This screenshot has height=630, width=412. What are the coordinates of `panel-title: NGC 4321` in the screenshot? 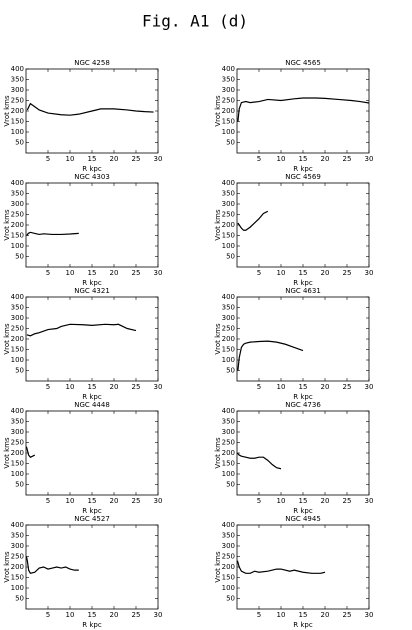 It's located at (92, 291).